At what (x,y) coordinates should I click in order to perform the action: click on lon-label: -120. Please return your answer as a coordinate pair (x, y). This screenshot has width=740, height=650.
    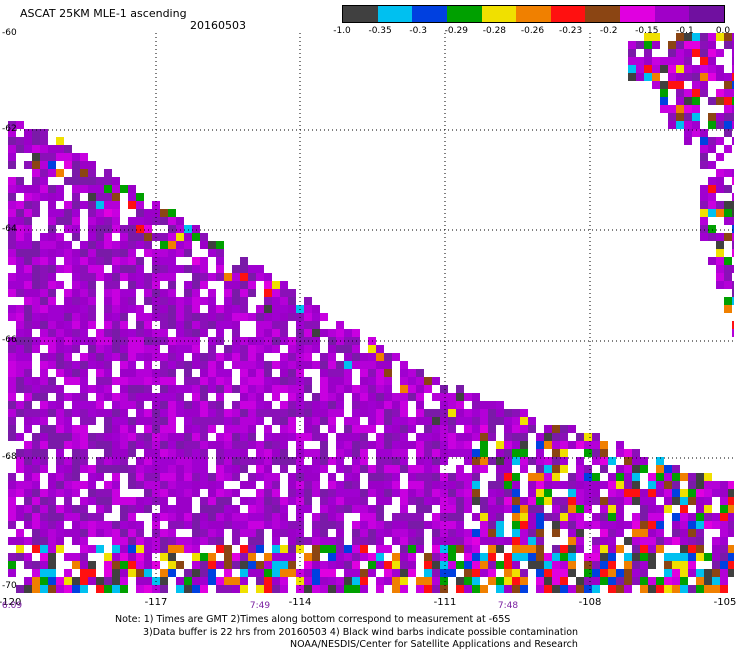
    Looking at the image, I should click on (11, 602).